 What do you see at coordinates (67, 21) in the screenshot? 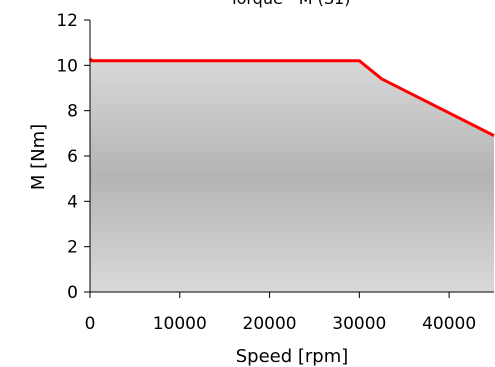
I see `y-tick-label: 12` at bounding box center [67, 21].